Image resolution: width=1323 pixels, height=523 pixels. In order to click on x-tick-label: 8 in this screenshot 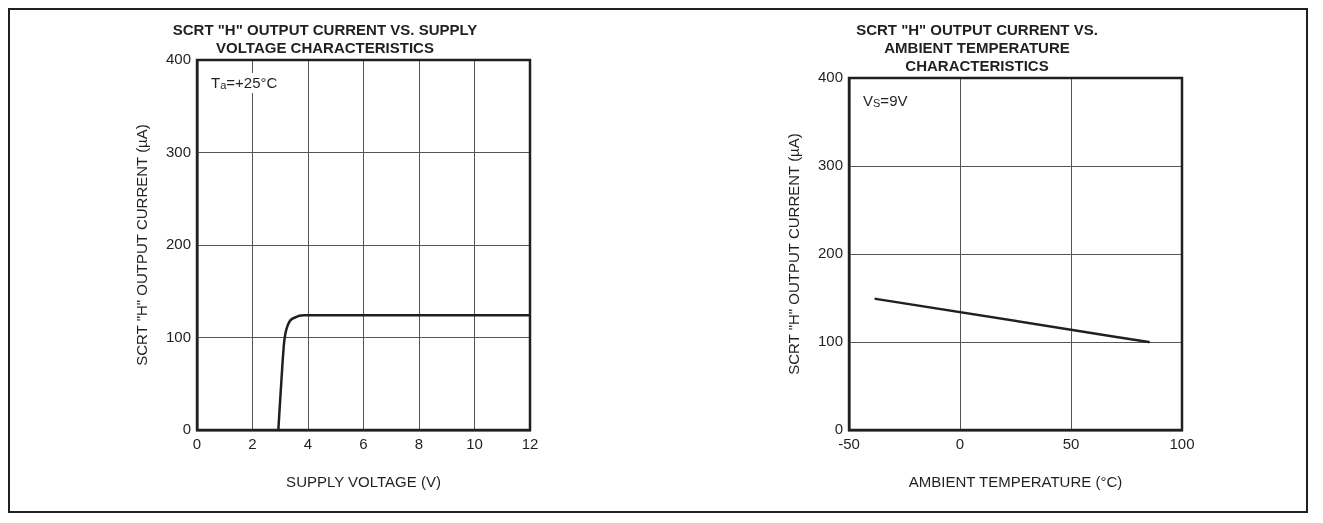, I will do `click(419, 444)`.